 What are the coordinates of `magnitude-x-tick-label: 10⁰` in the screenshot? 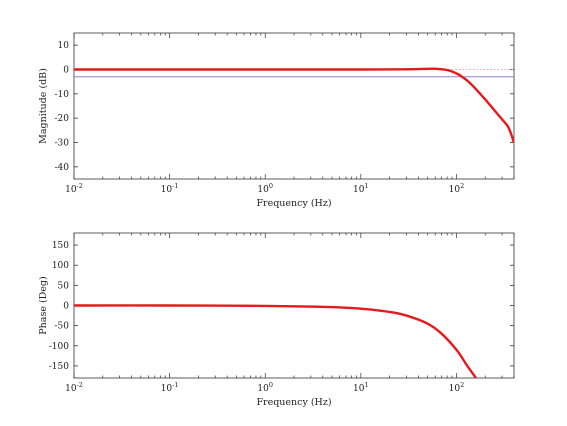 It's located at (265, 188).